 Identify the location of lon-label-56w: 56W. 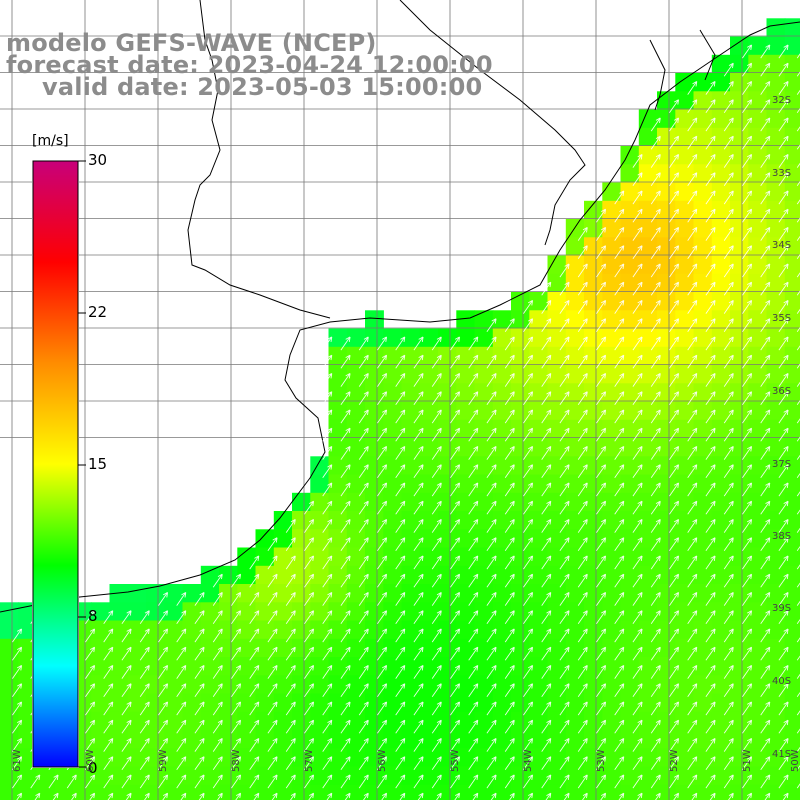
(382, 760).